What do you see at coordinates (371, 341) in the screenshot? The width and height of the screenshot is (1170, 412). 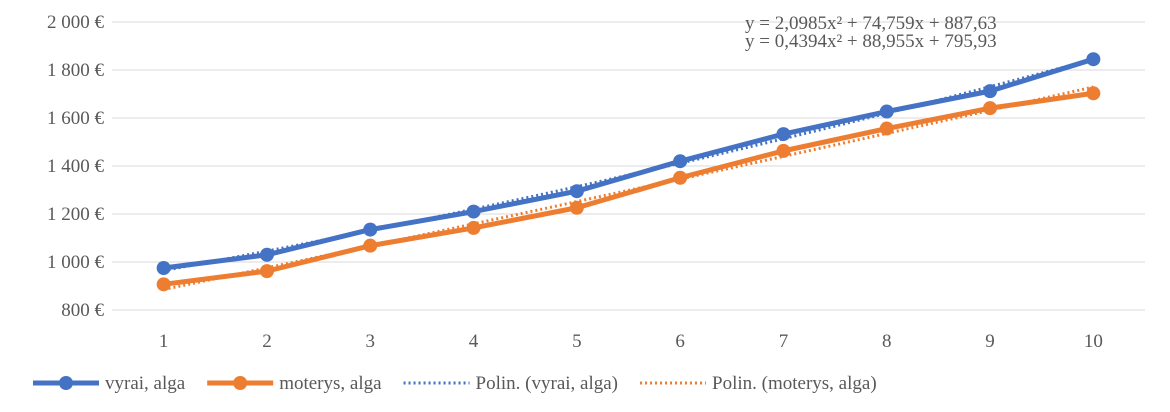 I see `x-tick-label: 3` at bounding box center [371, 341].